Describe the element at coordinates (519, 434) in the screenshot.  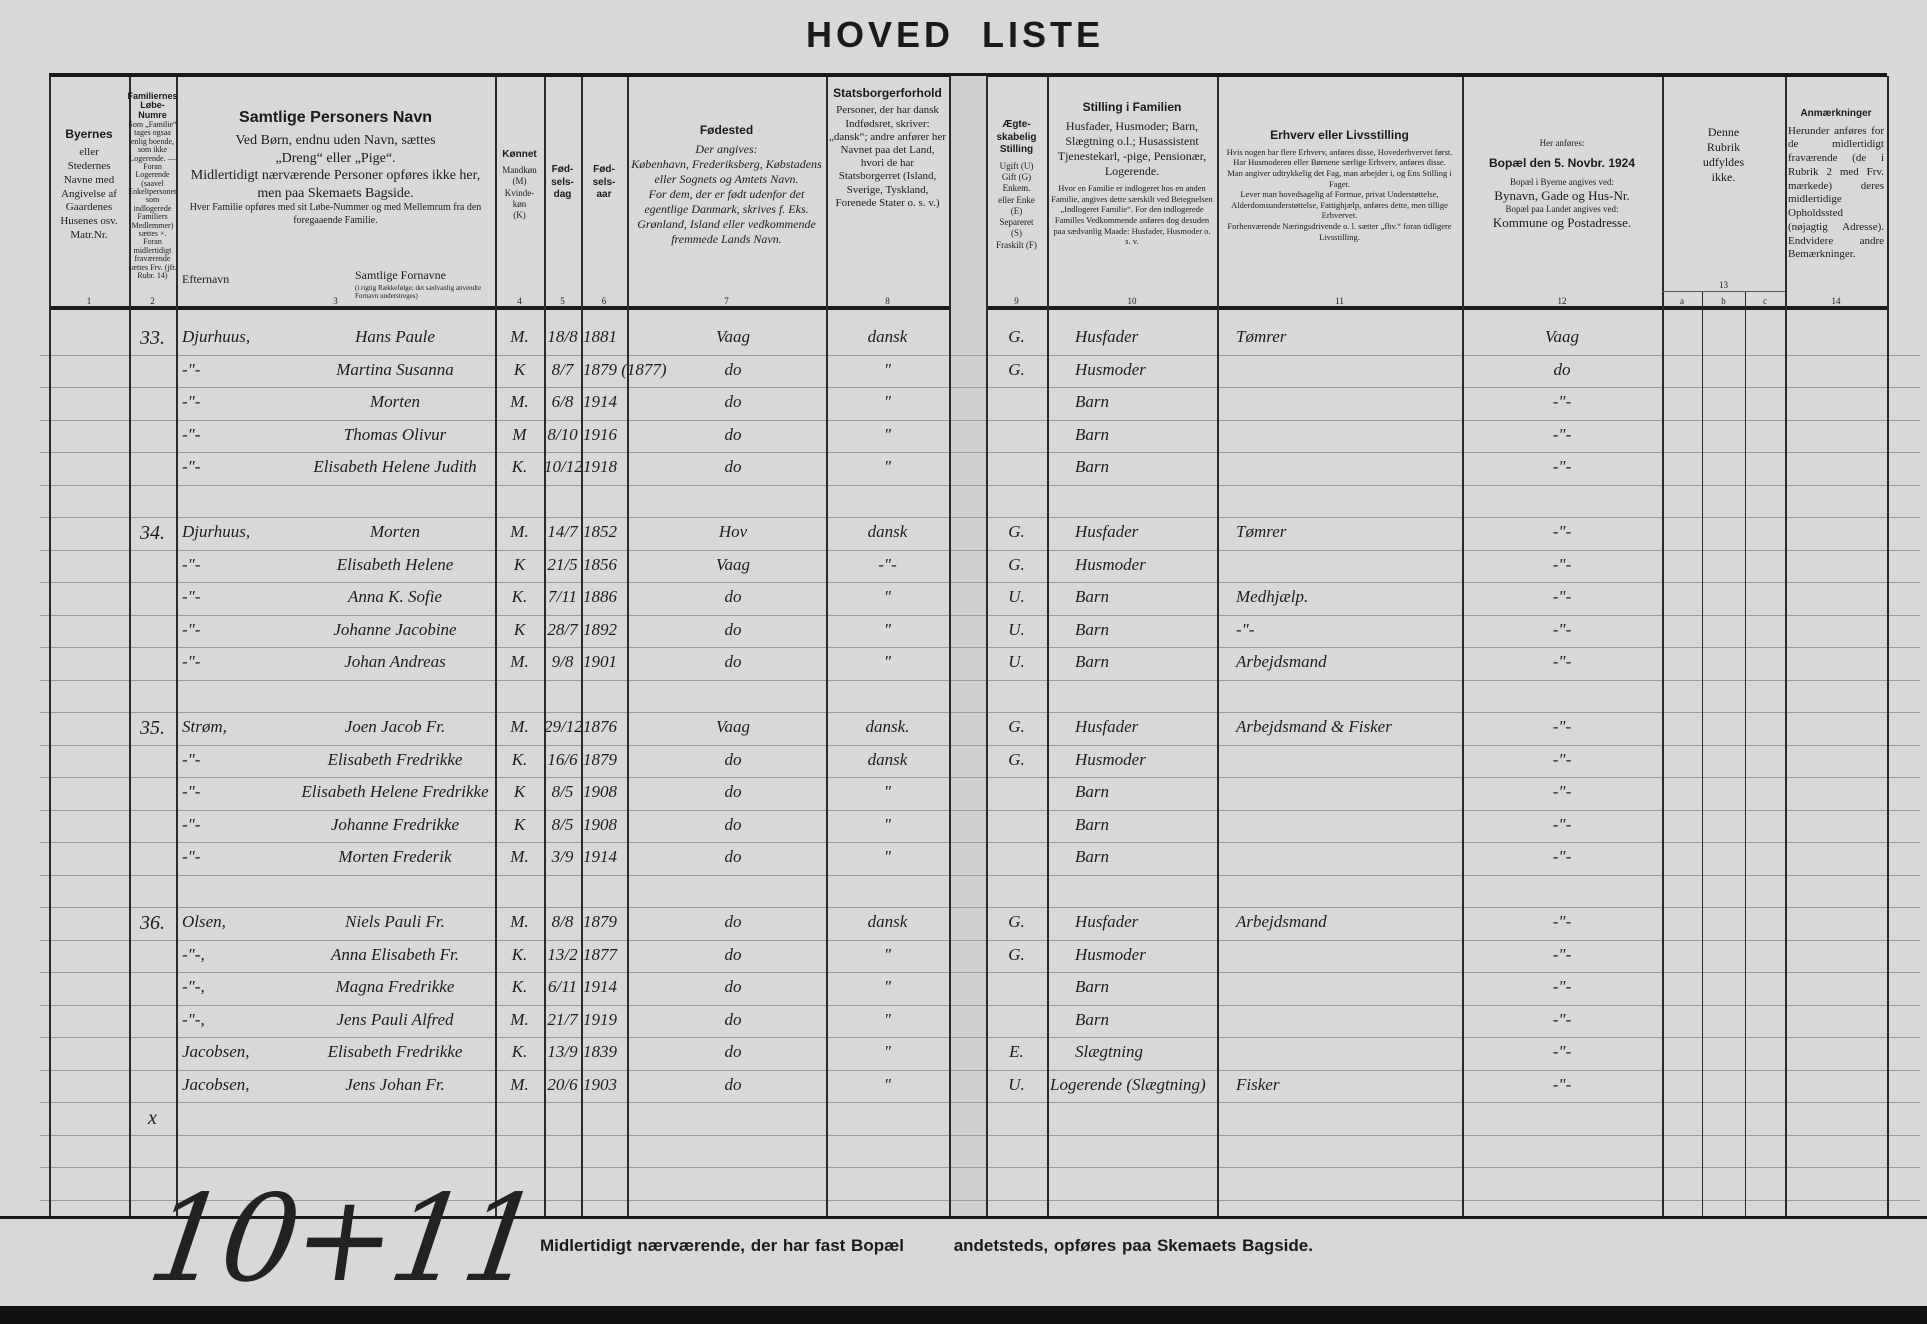
I see `entry-sex: M` at that location.